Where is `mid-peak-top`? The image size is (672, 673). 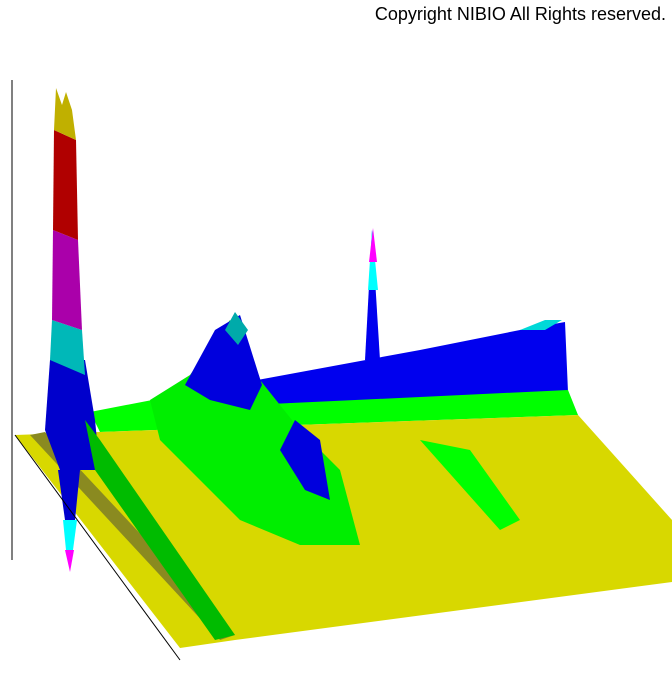
mid-peak-top is located at coordinates (373, 245).